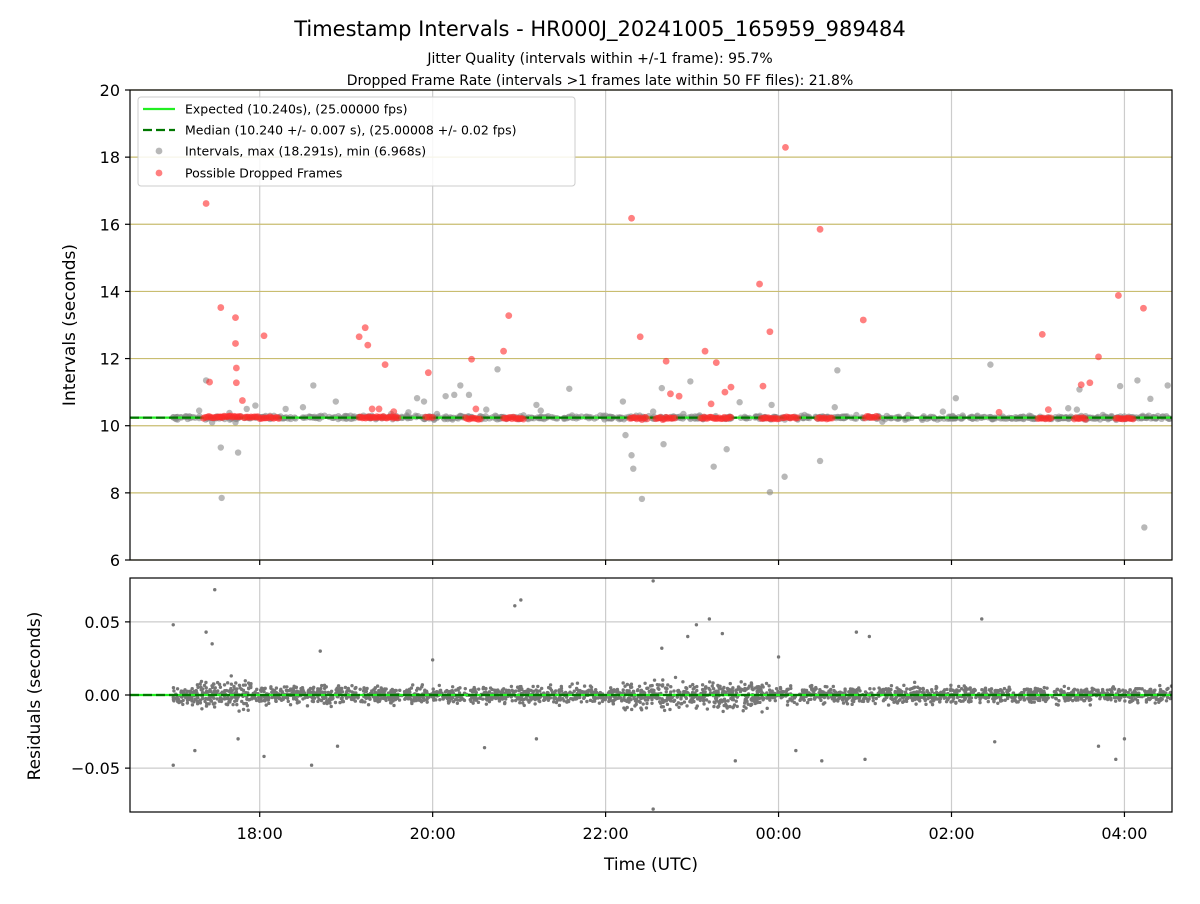  Describe the element at coordinates (115, 493) in the screenshot. I see `top-y-tick-label: 8` at that location.